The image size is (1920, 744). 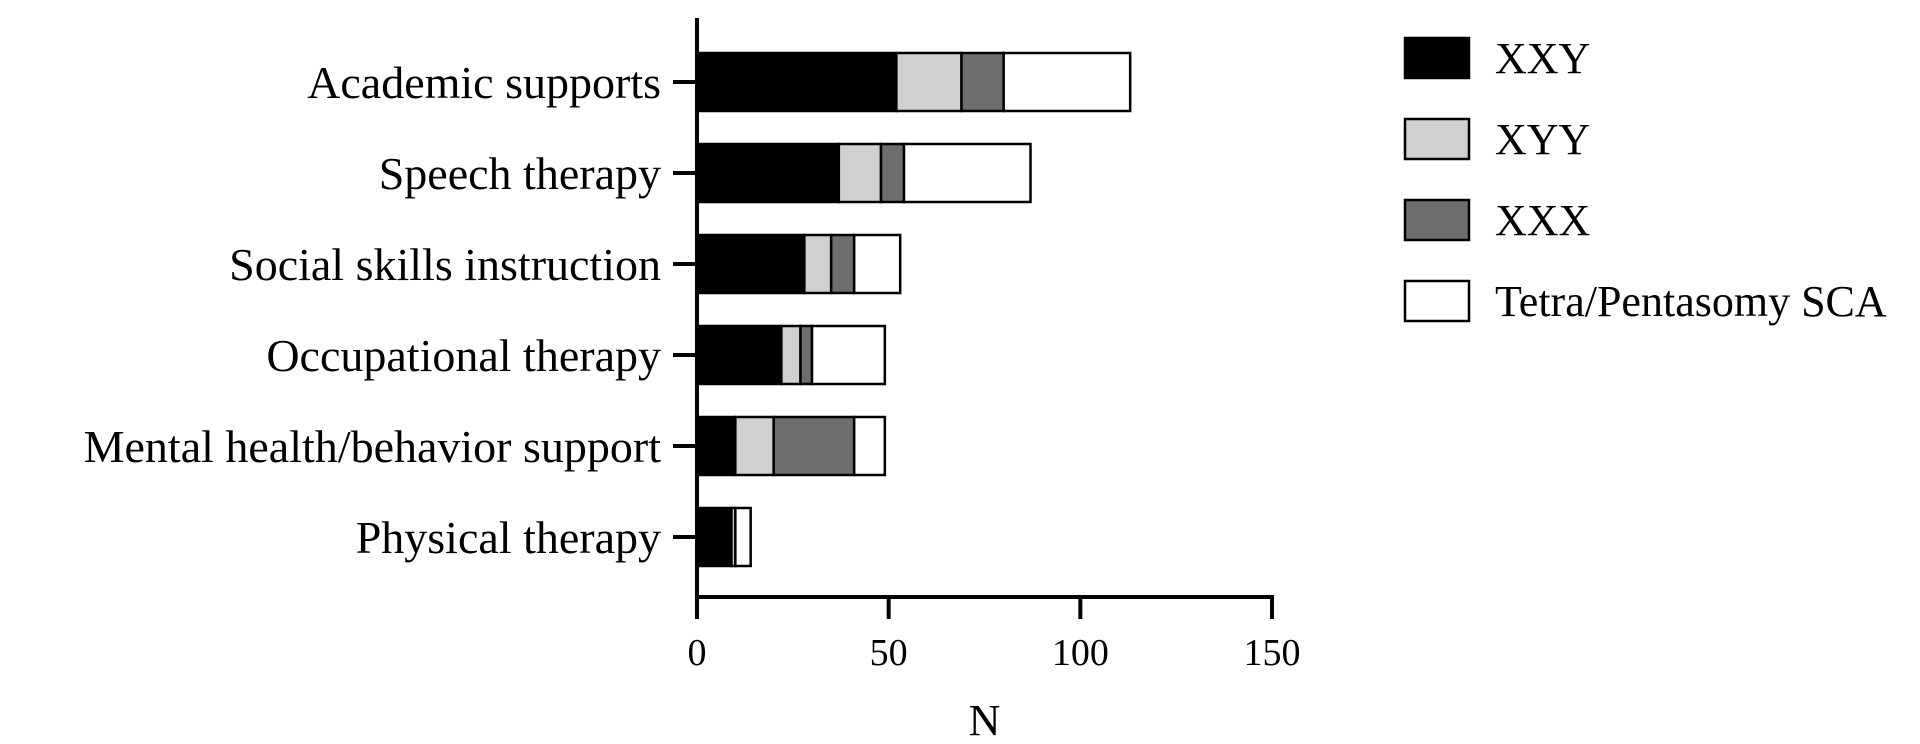 I want to click on category-label: Occupational therapy, so click(x=463, y=355).